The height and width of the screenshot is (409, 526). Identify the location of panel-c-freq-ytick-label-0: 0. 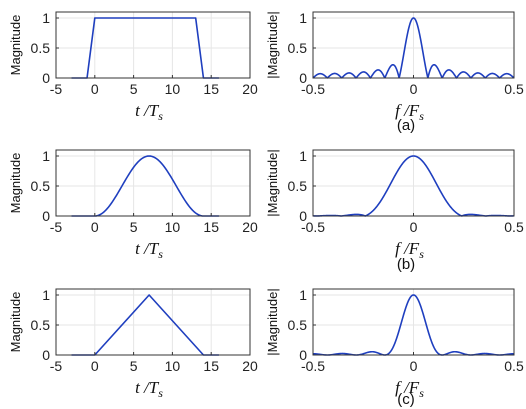
(303, 355).